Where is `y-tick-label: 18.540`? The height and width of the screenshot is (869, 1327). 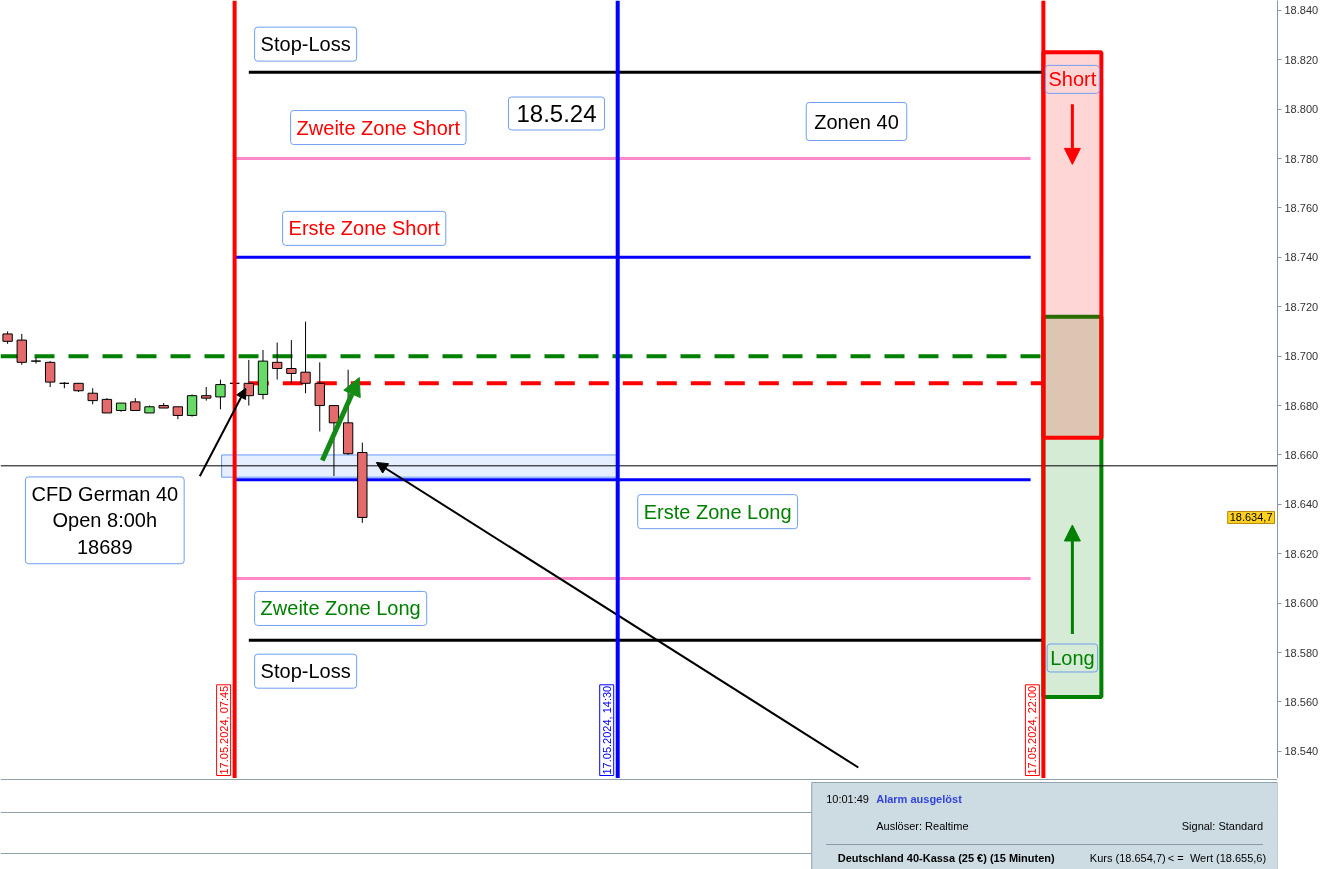 y-tick-label: 18.540 is located at coordinates (1301, 751).